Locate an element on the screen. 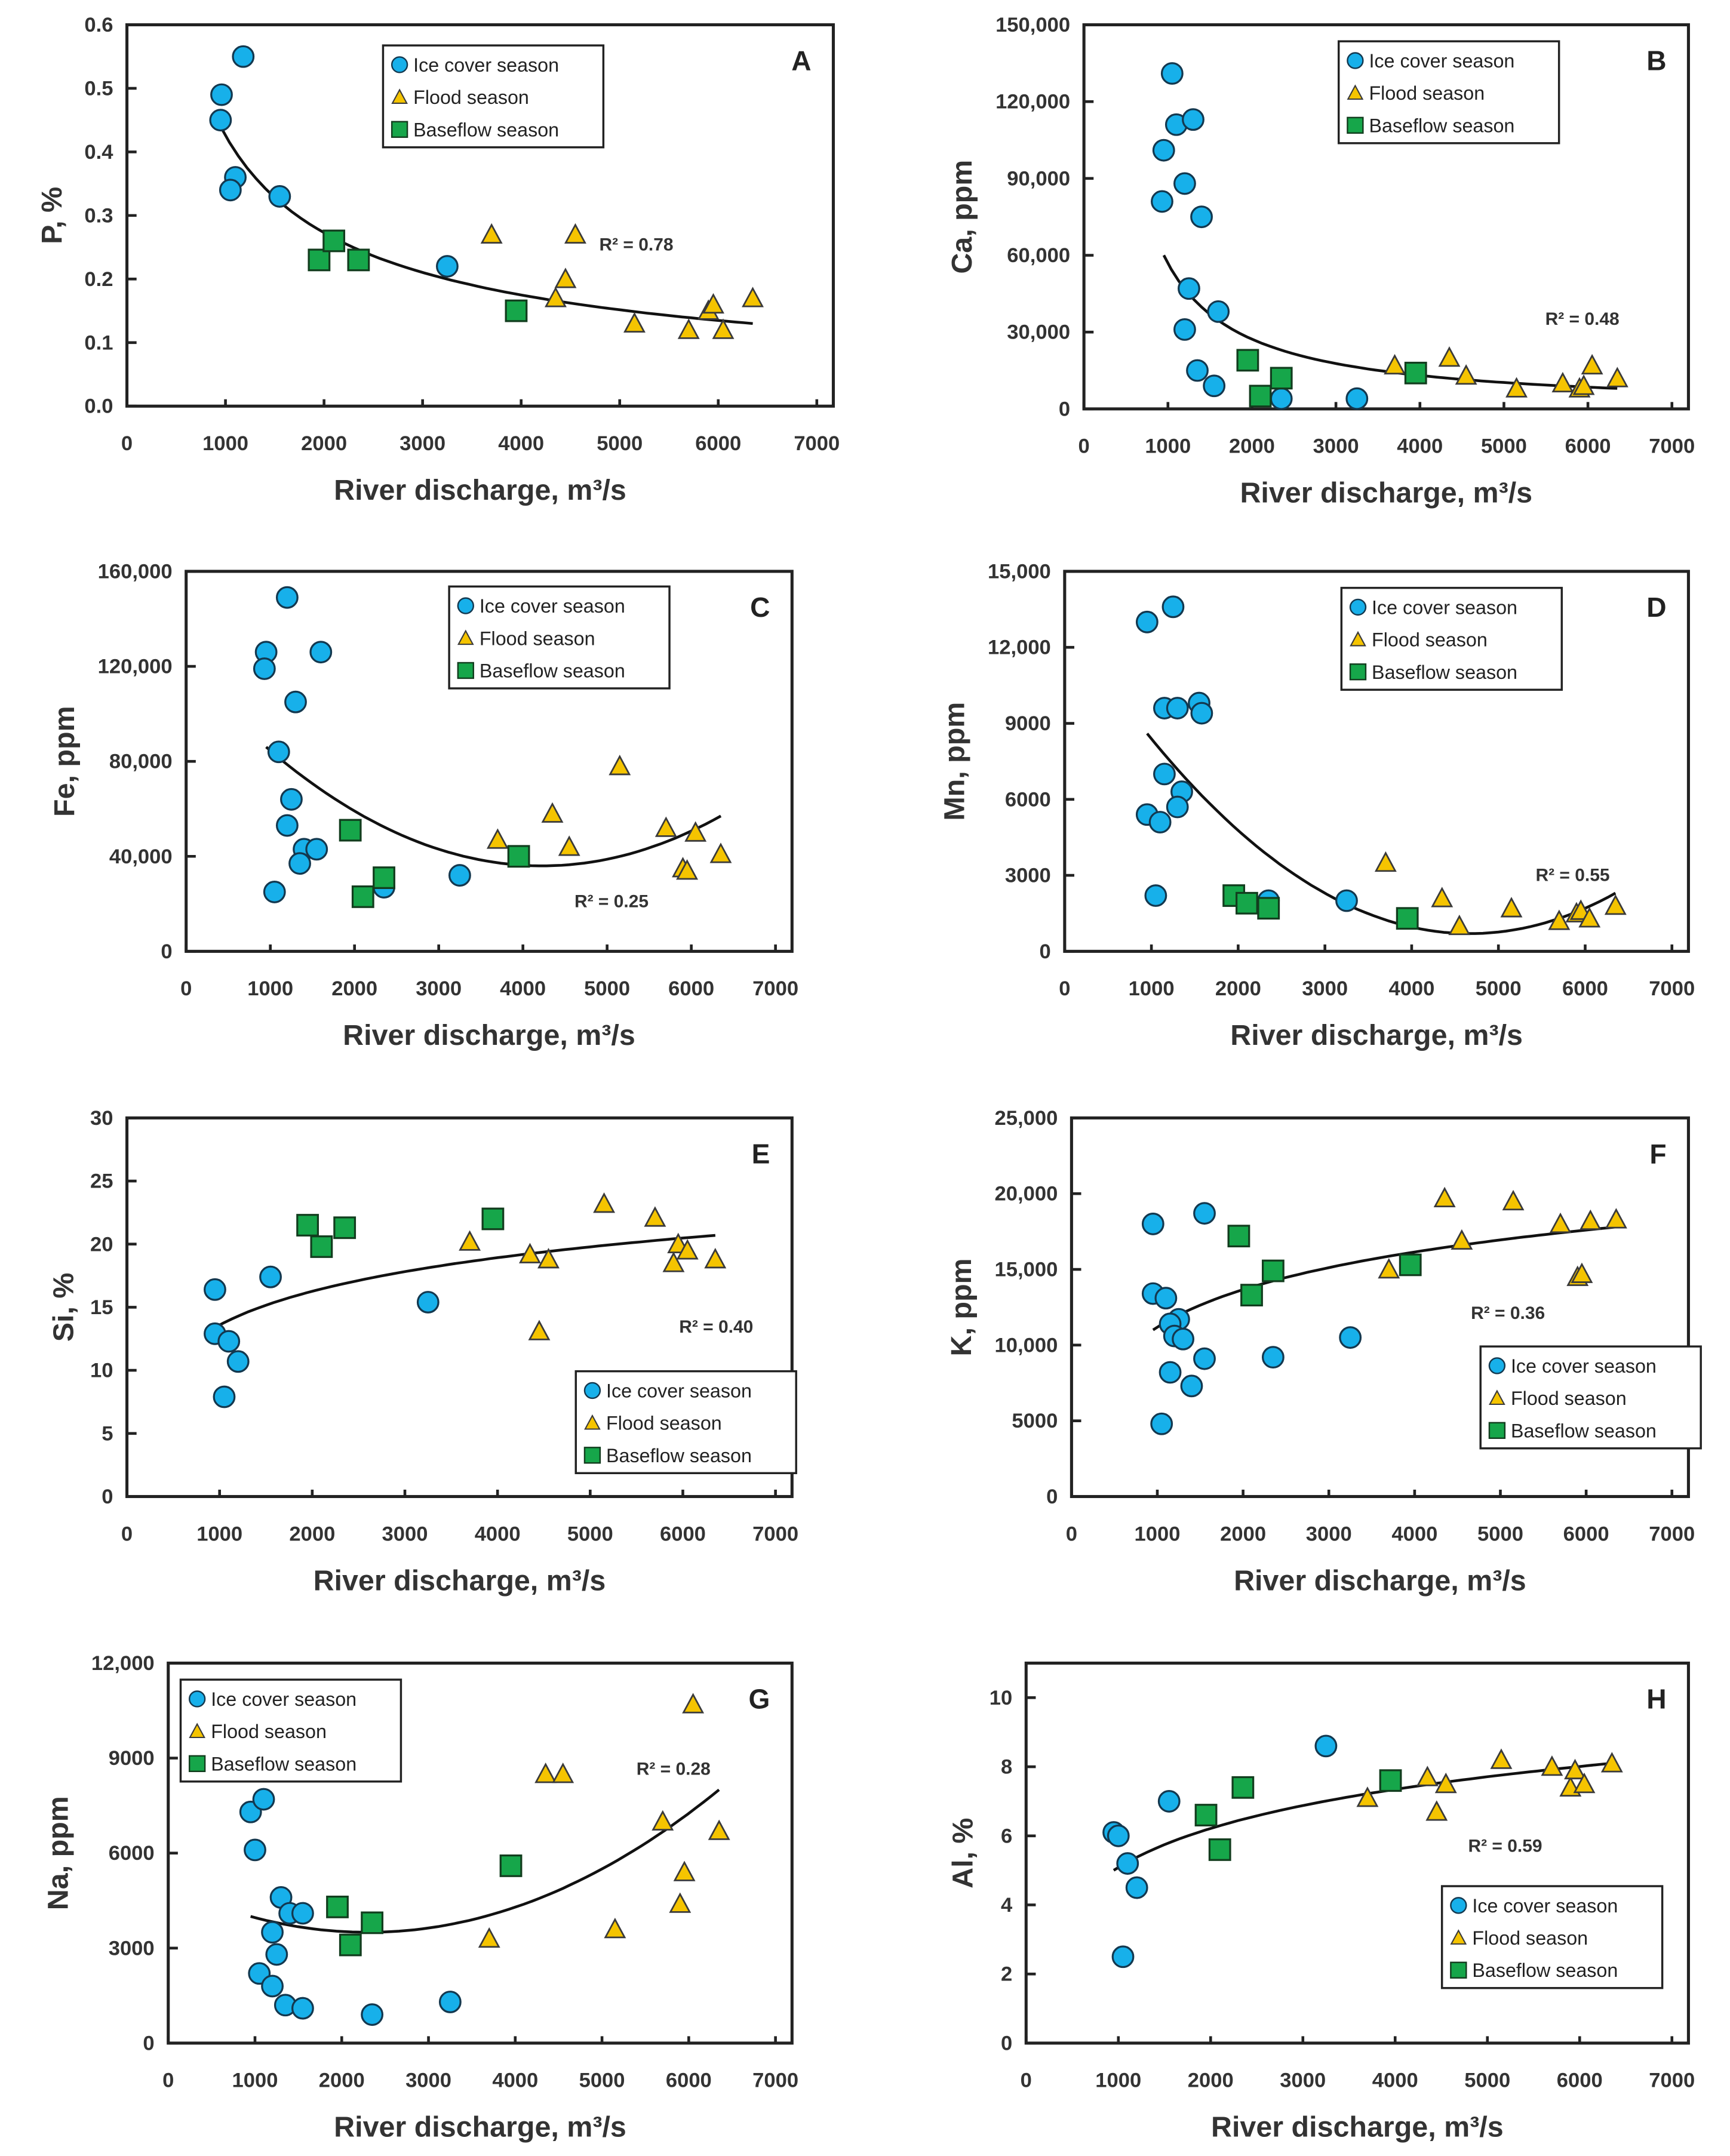 The image size is (1730, 2156). x-tick-label: 1000 is located at coordinates (255, 2080).